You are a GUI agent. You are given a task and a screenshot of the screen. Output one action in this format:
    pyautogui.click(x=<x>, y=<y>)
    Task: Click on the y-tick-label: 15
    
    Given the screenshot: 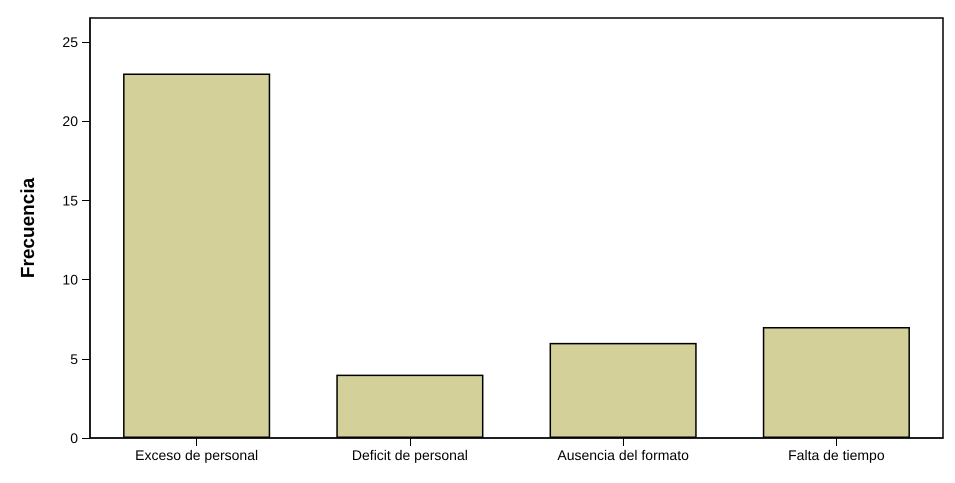 What is the action you would take?
    pyautogui.click(x=70, y=200)
    